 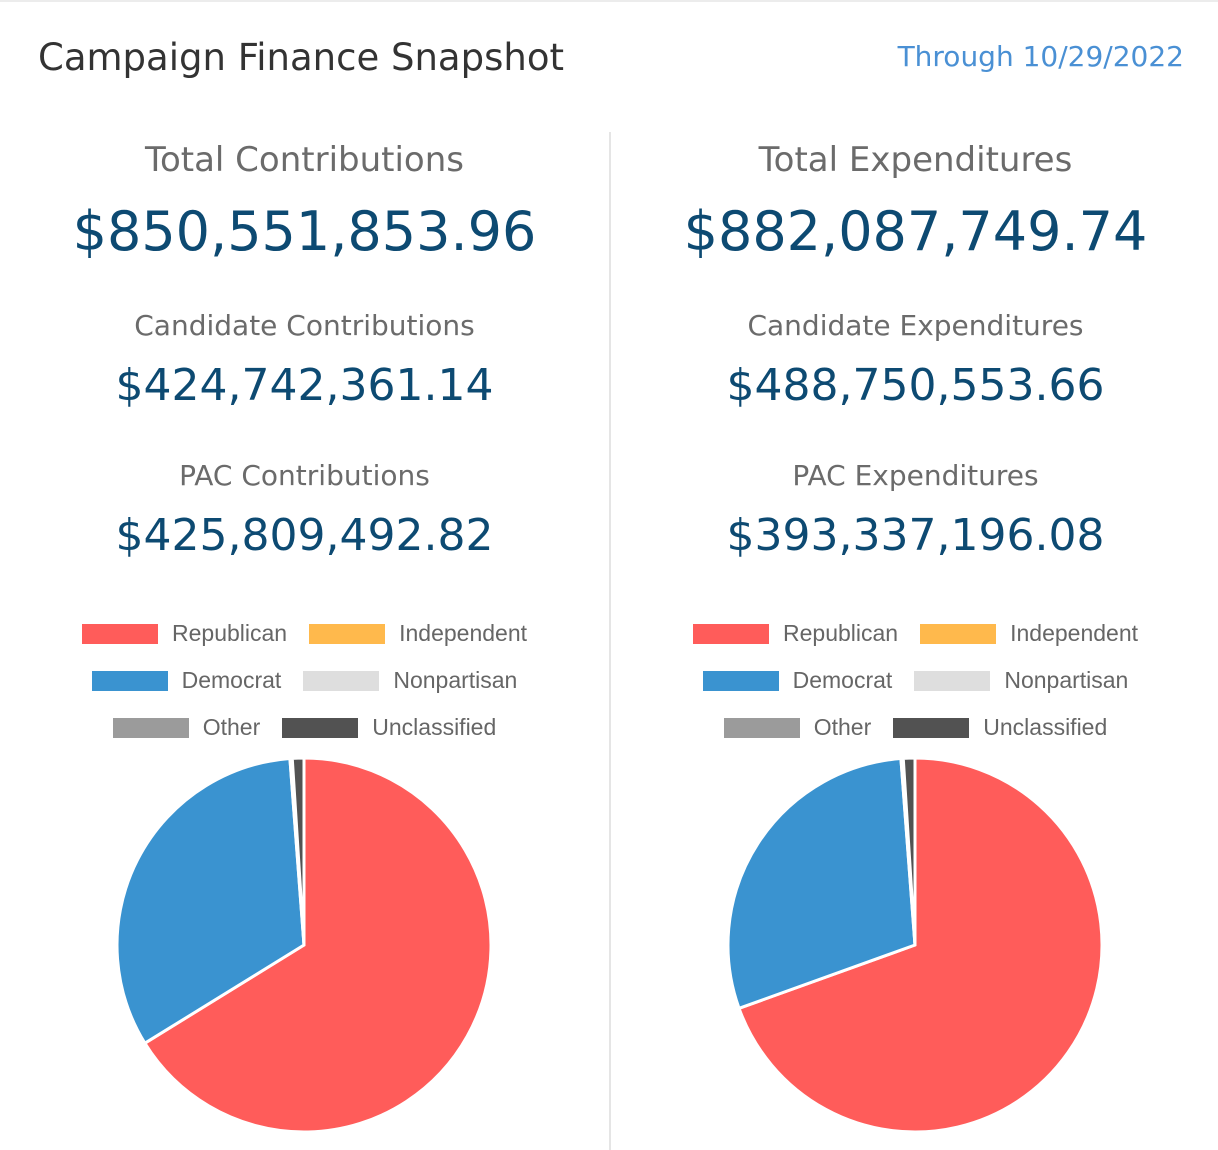 What do you see at coordinates (304, 325) in the screenshot?
I see `candidate-contributions-label: Candidate Contributions` at bounding box center [304, 325].